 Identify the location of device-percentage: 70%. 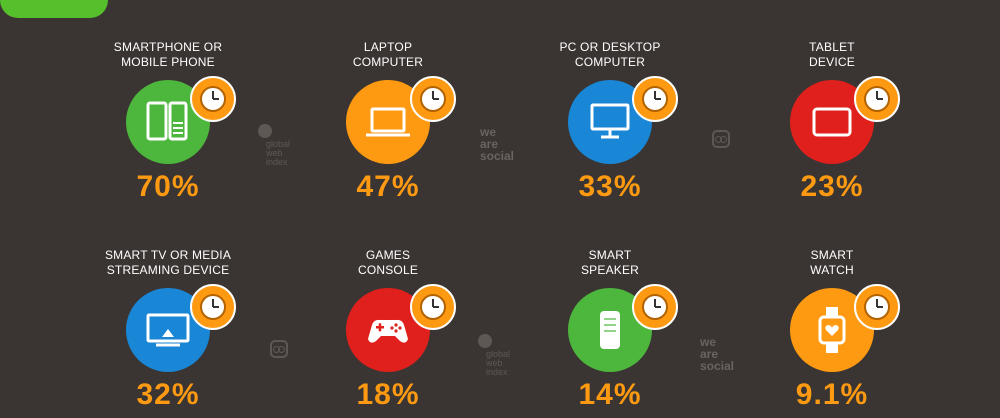
(168, 186).